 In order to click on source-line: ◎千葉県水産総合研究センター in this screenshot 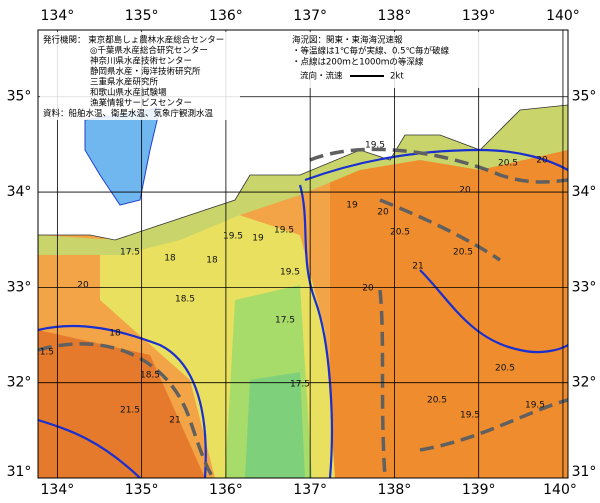, I will do `click(149, 50)`.